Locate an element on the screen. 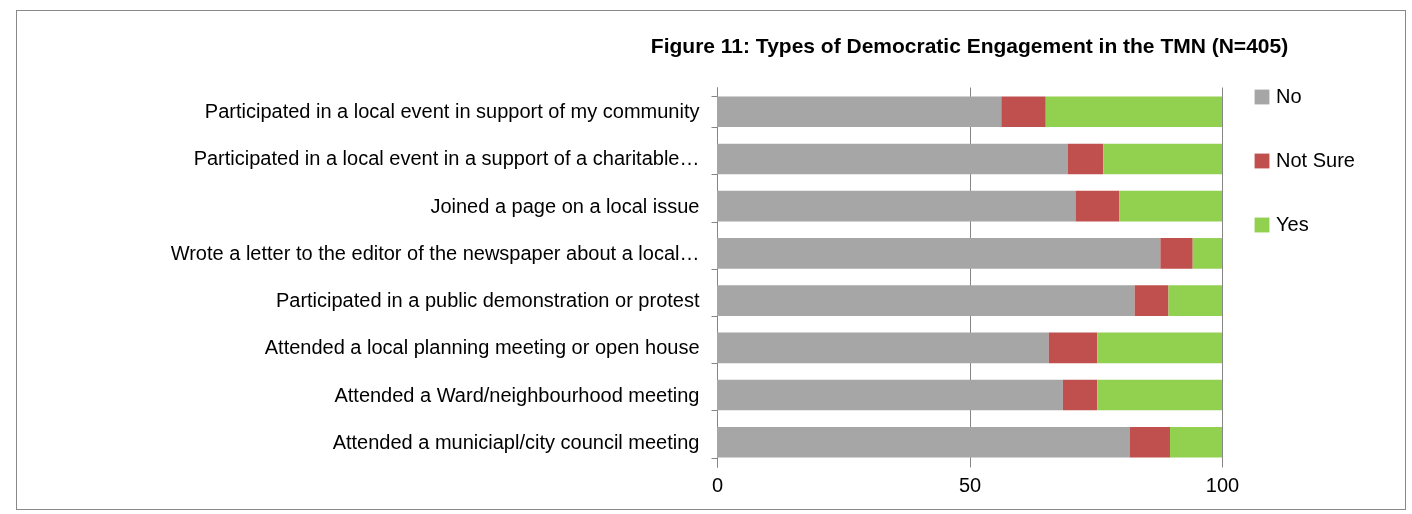  x-tick-label: 0 is located at coordinates (717, 484).